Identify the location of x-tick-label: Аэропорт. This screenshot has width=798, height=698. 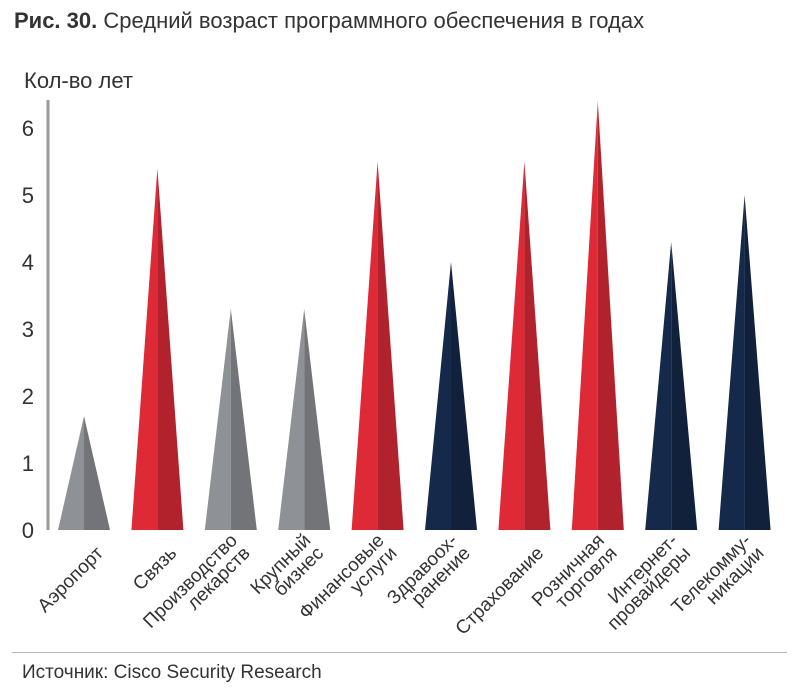
(71, 580).